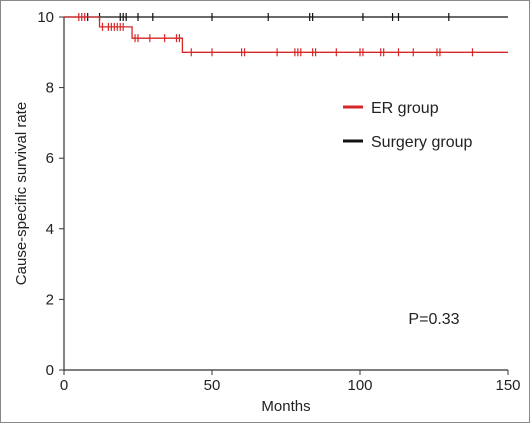 The image size is (530, 427). Describe the element at coordinates (21, 193) in the screenshot. I see `y-axis-title: Cause-specific survival rate` at that location.